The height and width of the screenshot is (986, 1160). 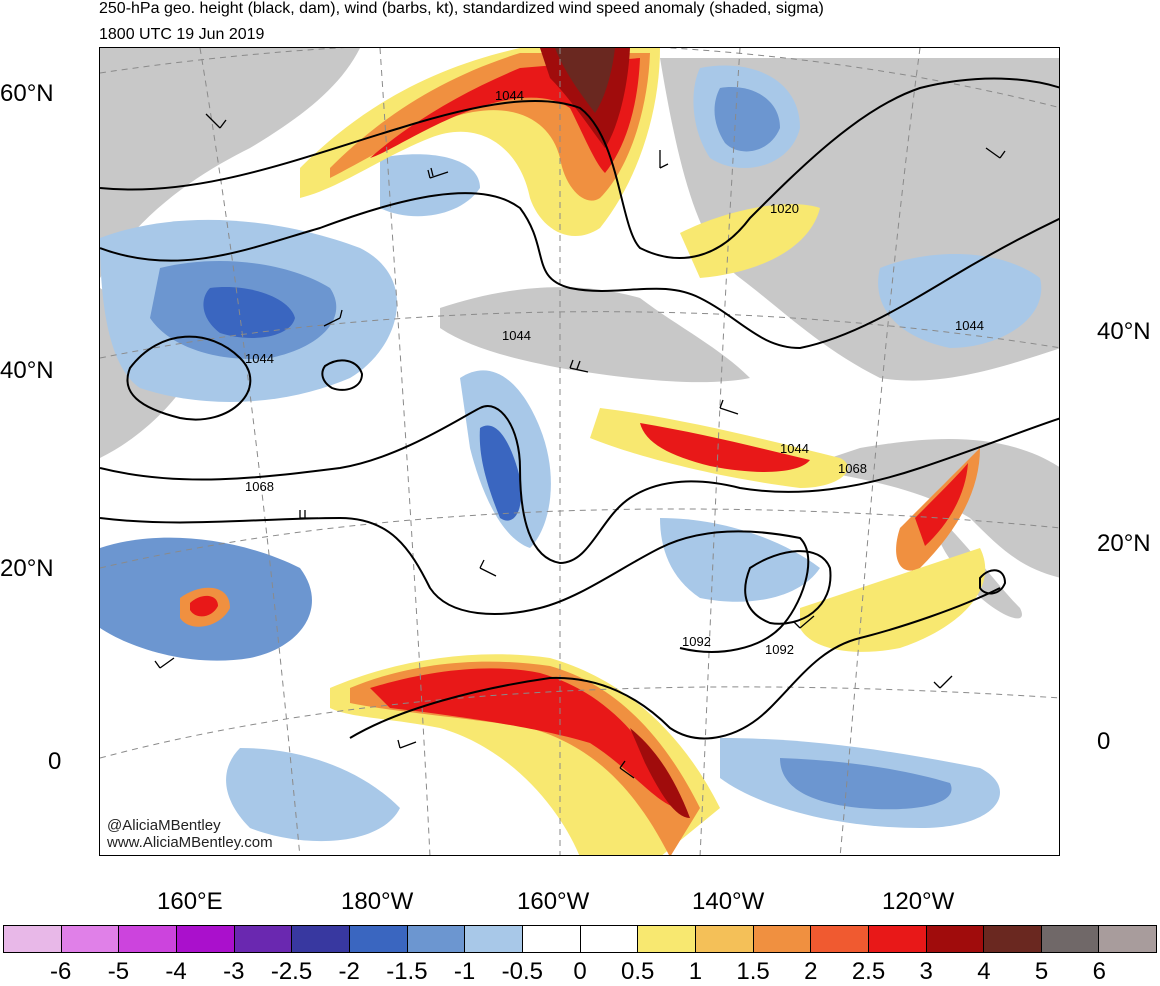 I want to click on colorbar-label: 6, so click(x=1099, y=971).